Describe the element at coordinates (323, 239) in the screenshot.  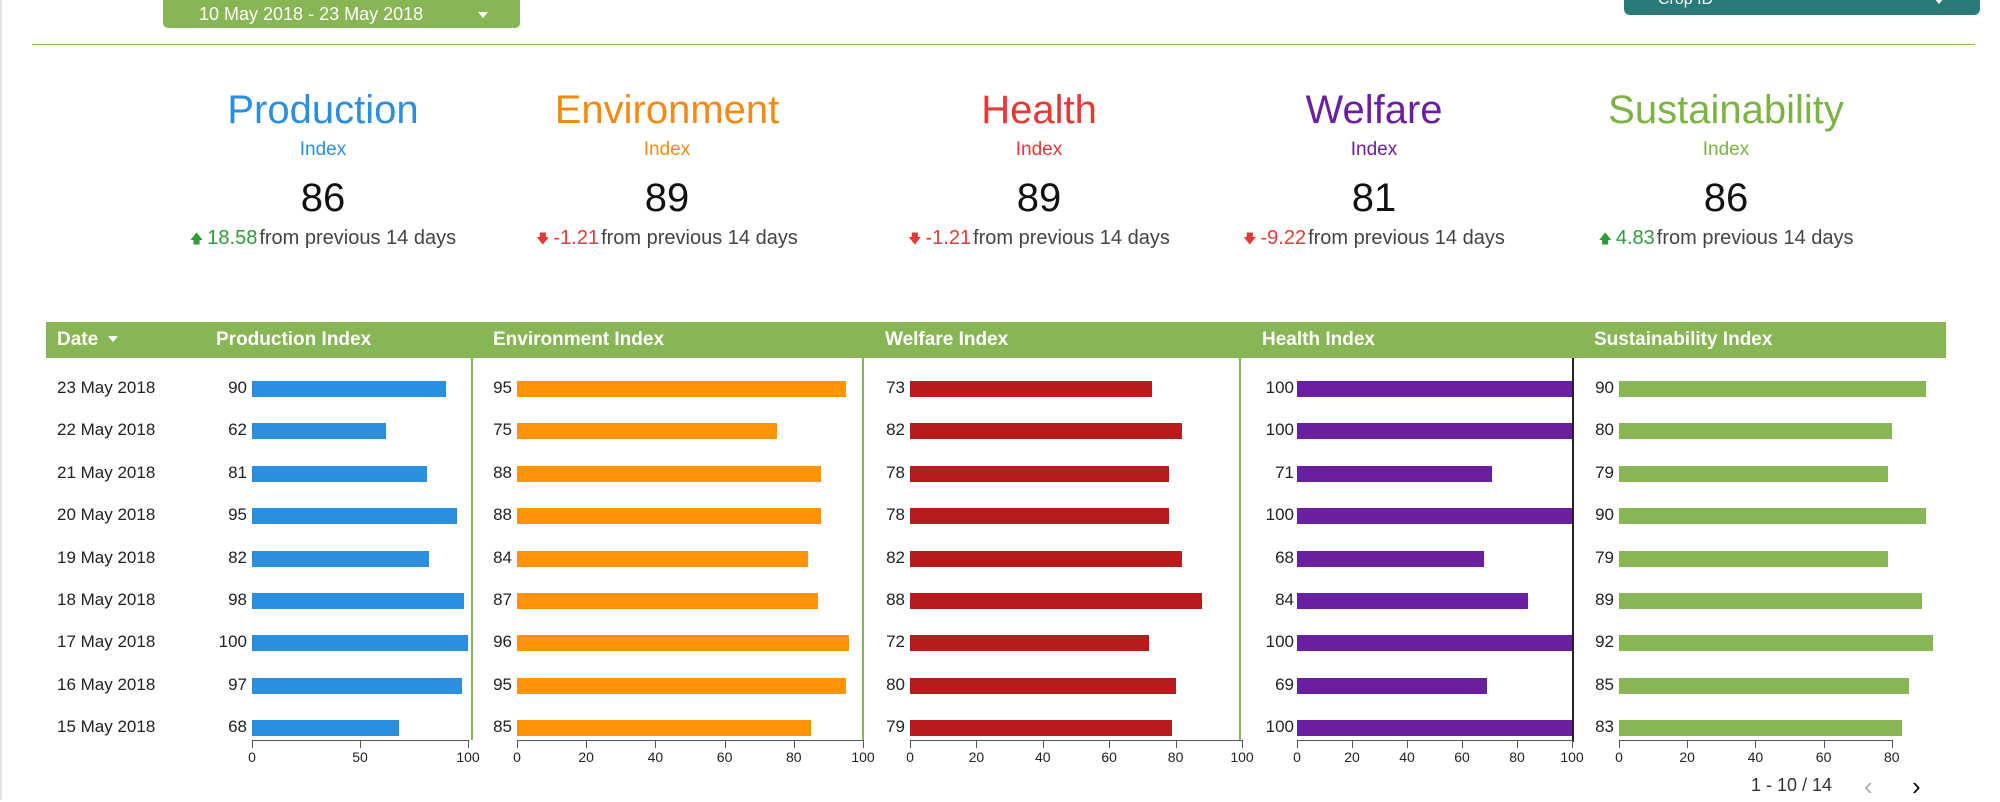
I see `kpi-change: 🡅 18.58 from previous 14 days` at that location.